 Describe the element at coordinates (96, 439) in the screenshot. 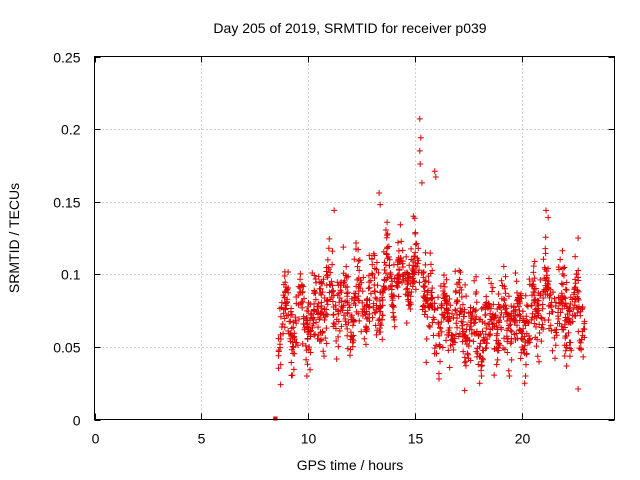

I see `x-tick-label: 0` at that location.